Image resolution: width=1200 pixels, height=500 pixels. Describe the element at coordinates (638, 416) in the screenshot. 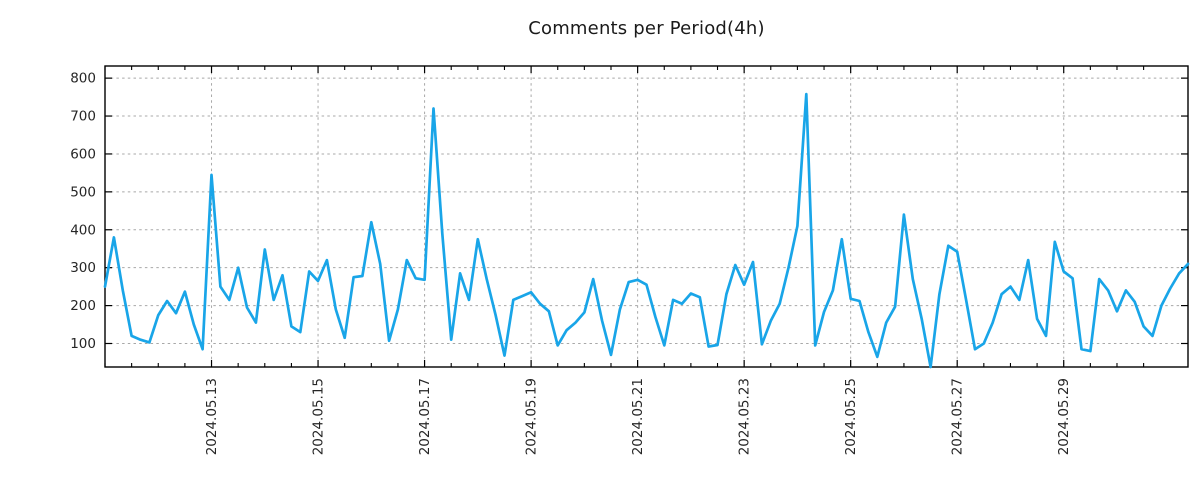

I see `x-tick-label: 2024.05.21` at that location.